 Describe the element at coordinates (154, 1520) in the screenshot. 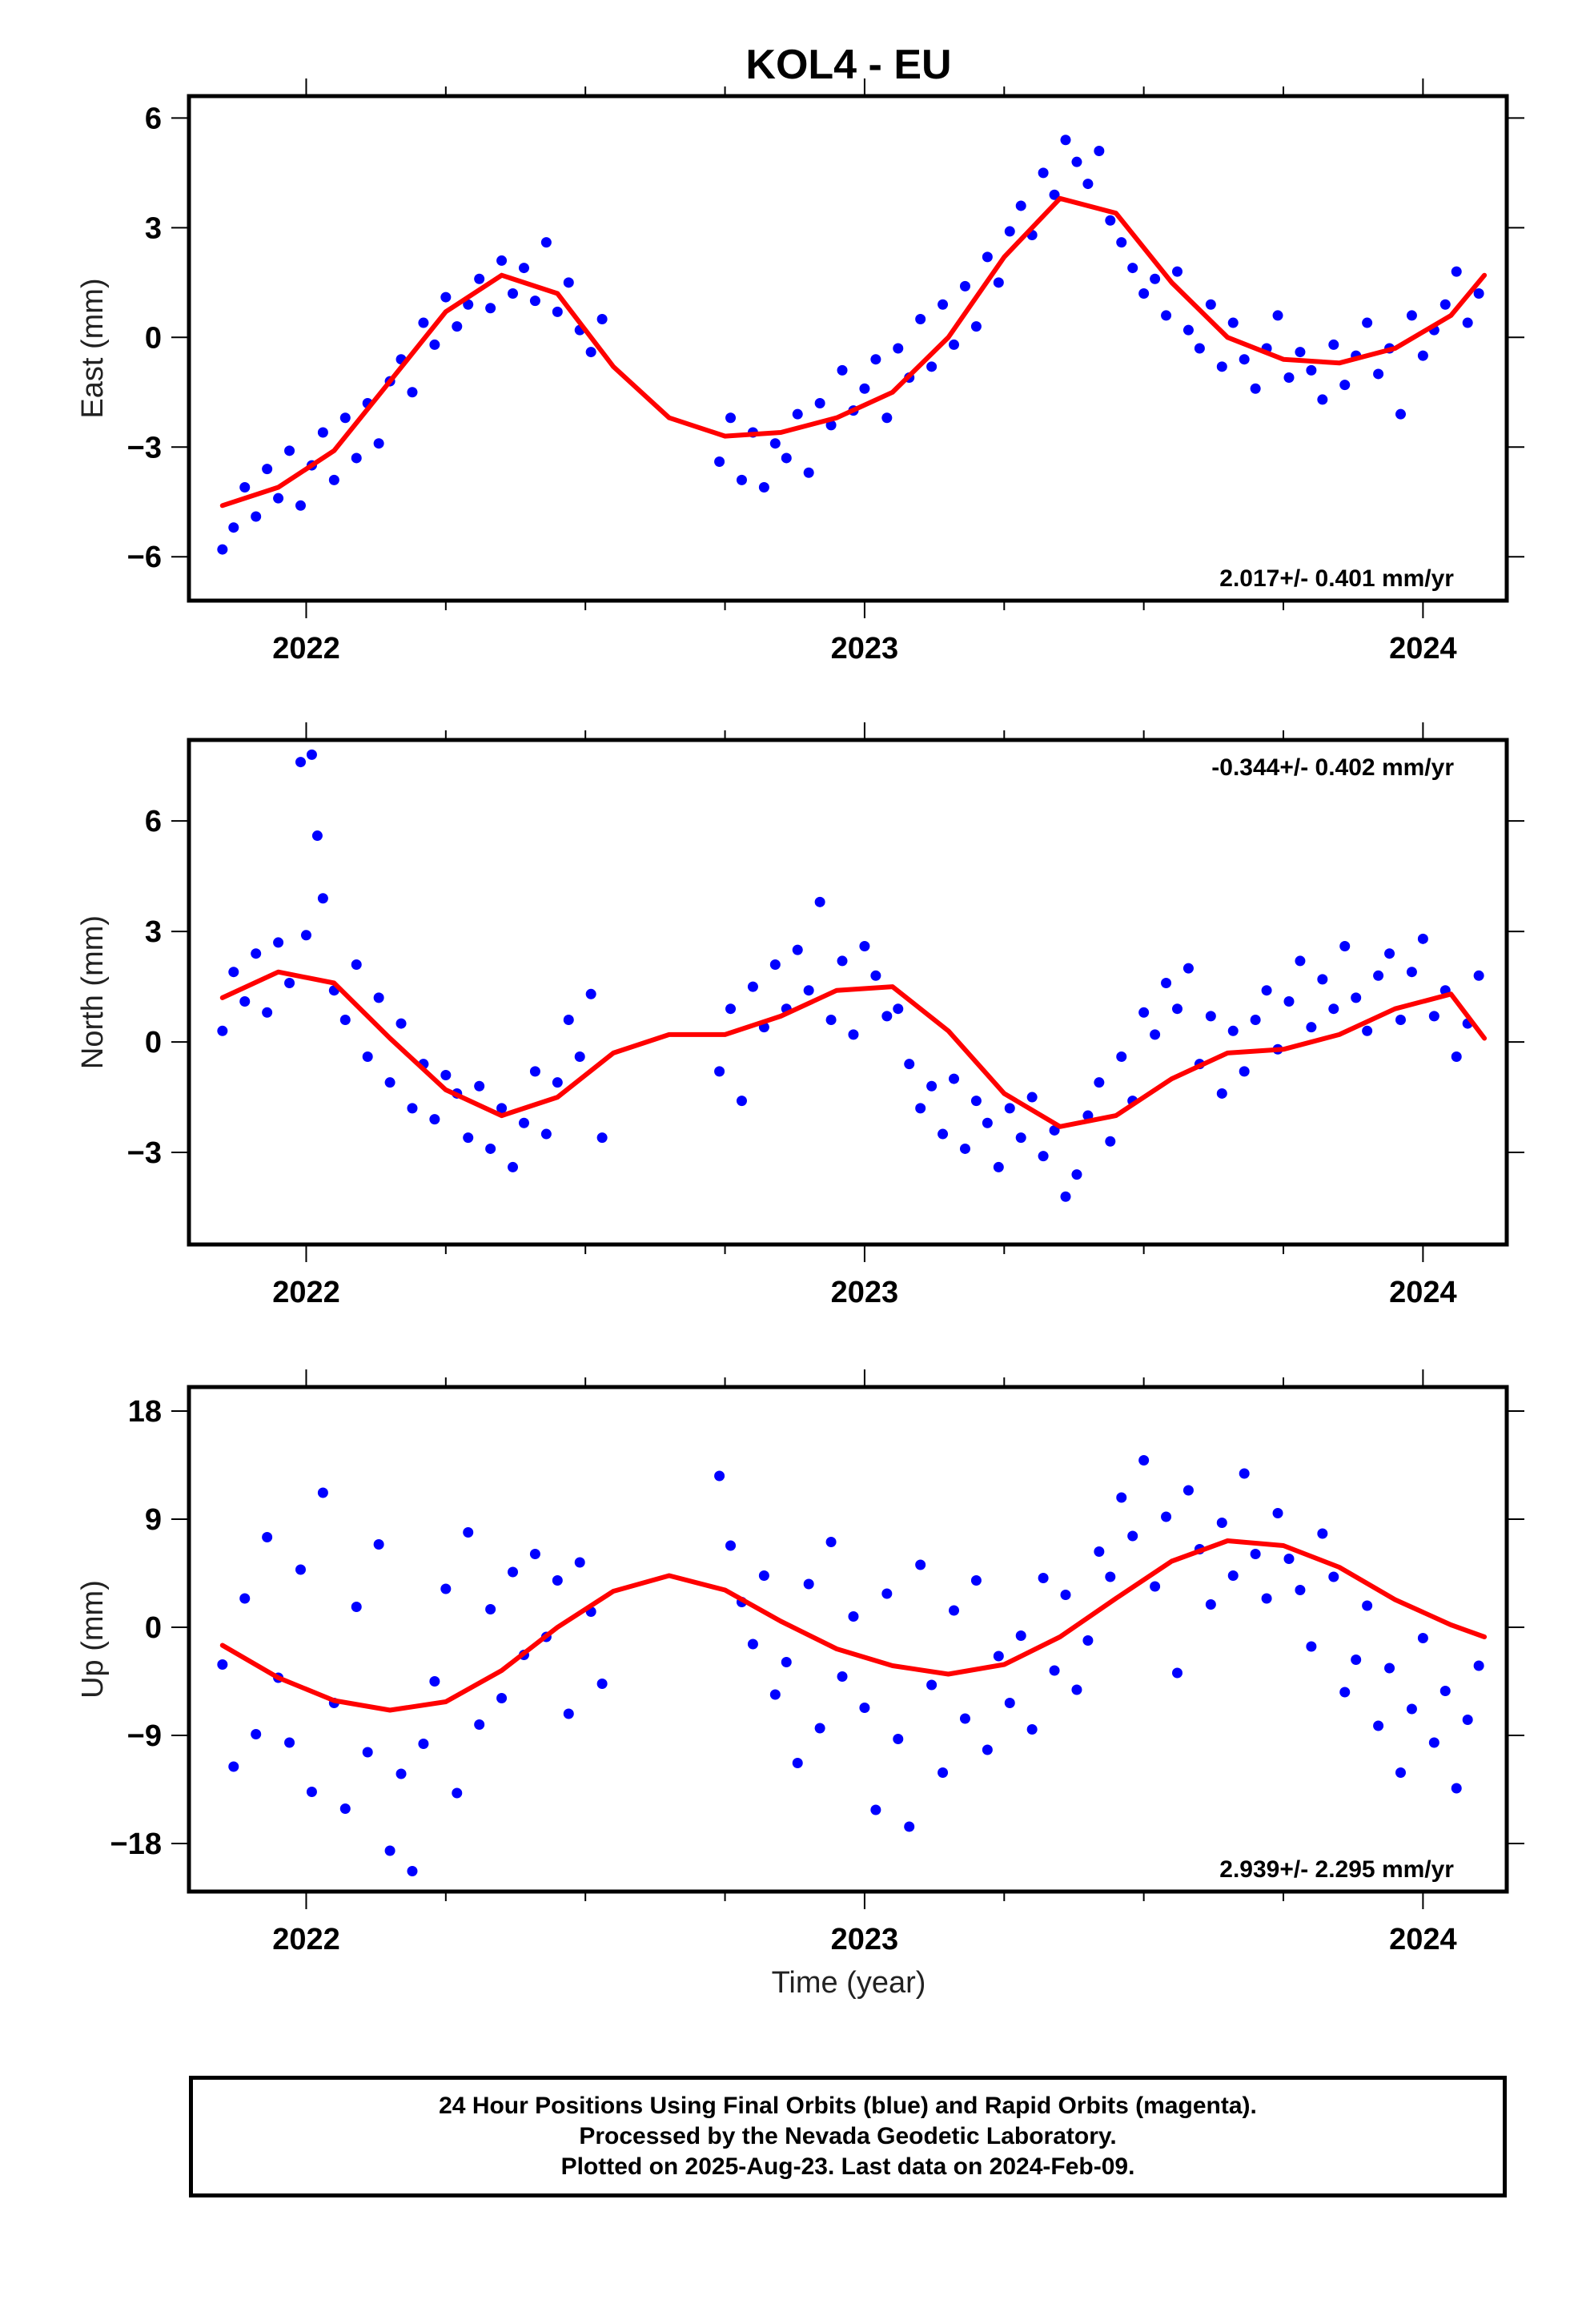

I see `up-y-tick-label: 9` at that location.